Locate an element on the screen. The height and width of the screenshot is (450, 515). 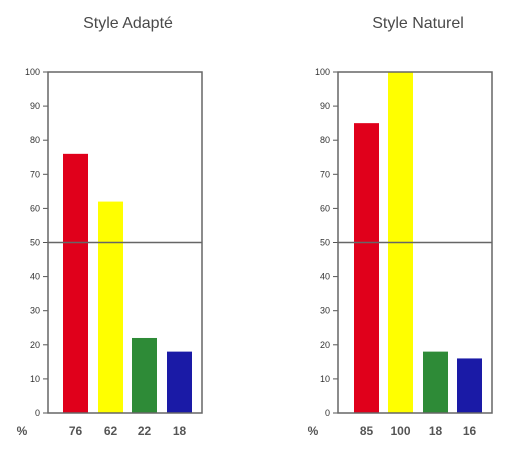
x-tick-label: 16 is located at coordinates (470, 431).